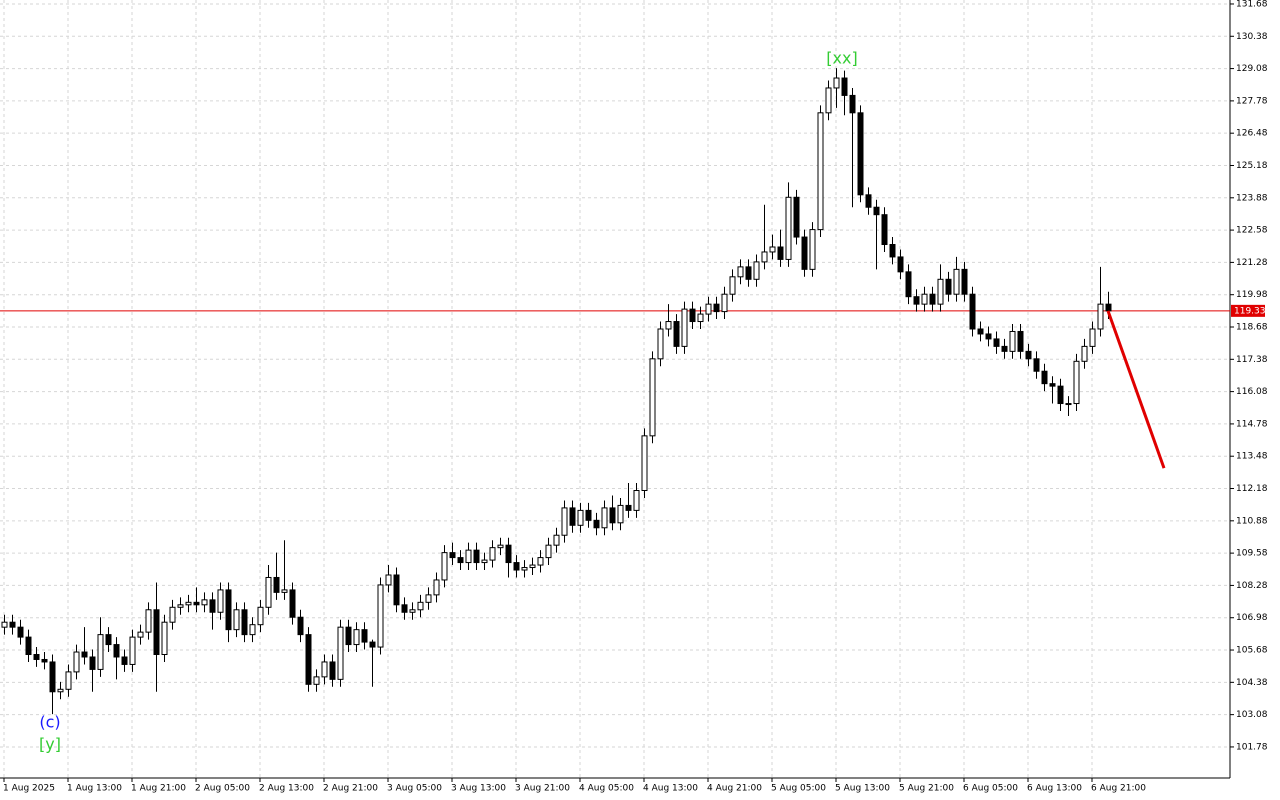  Describe the element at coordinates (1252, 683) in the screenshot. I see `y-tick-label: 104.38` at that location.